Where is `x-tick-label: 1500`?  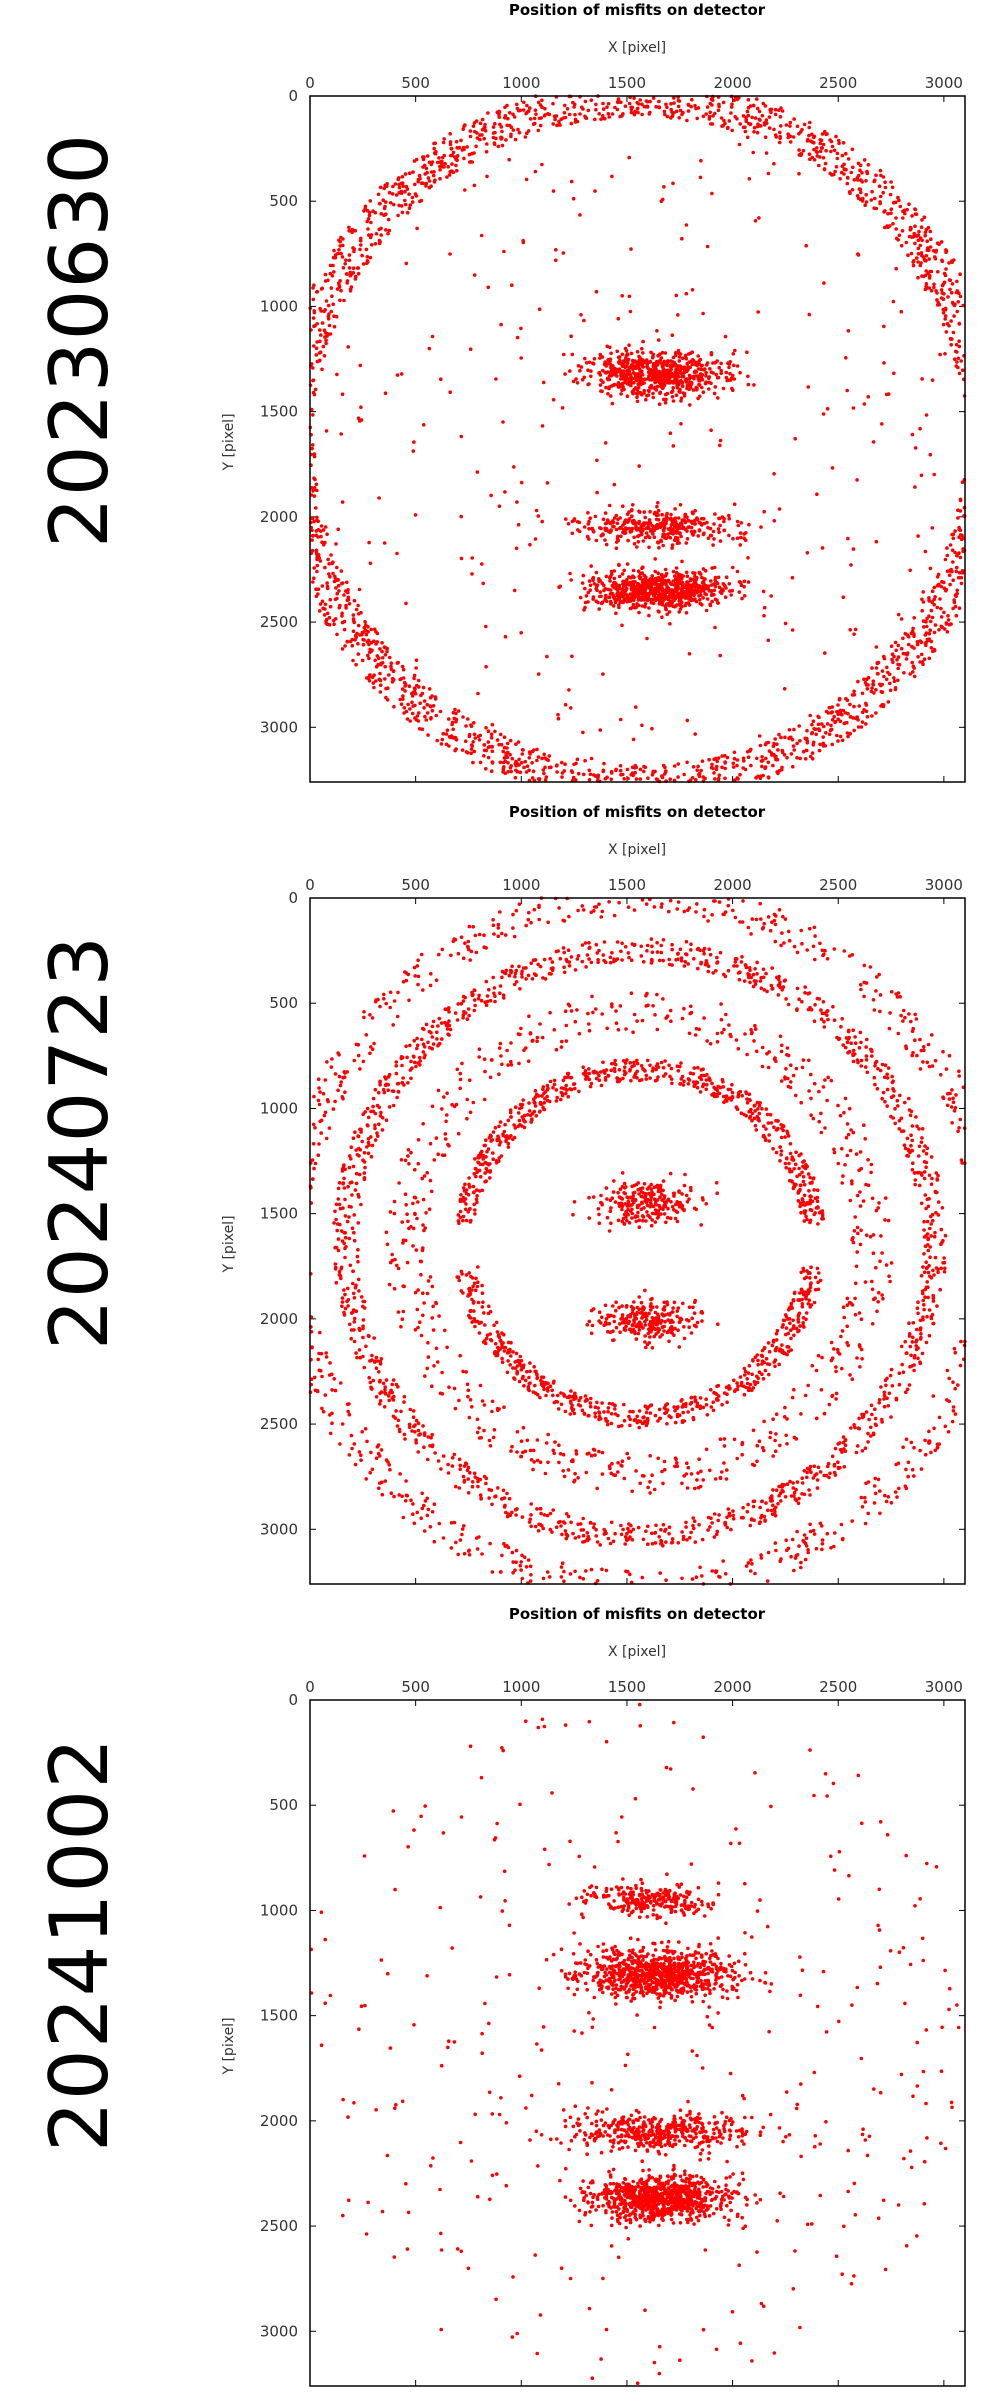 x-tick-label: 1500 is located at coordinates (627, 83).